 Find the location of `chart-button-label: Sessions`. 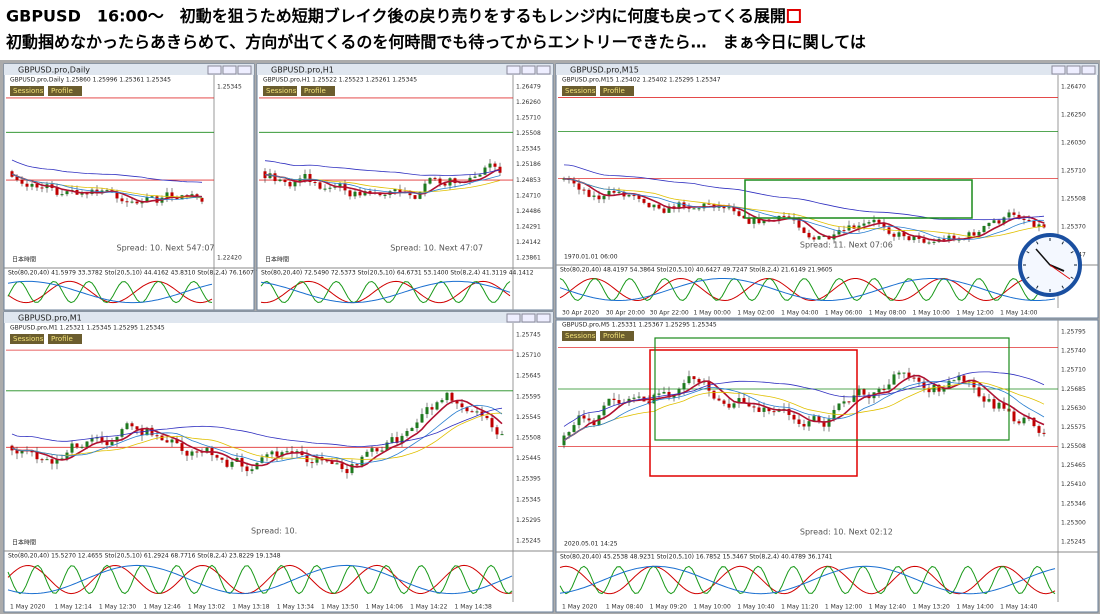

chart-button-label: Sessions is located at coordinates (28, 339).